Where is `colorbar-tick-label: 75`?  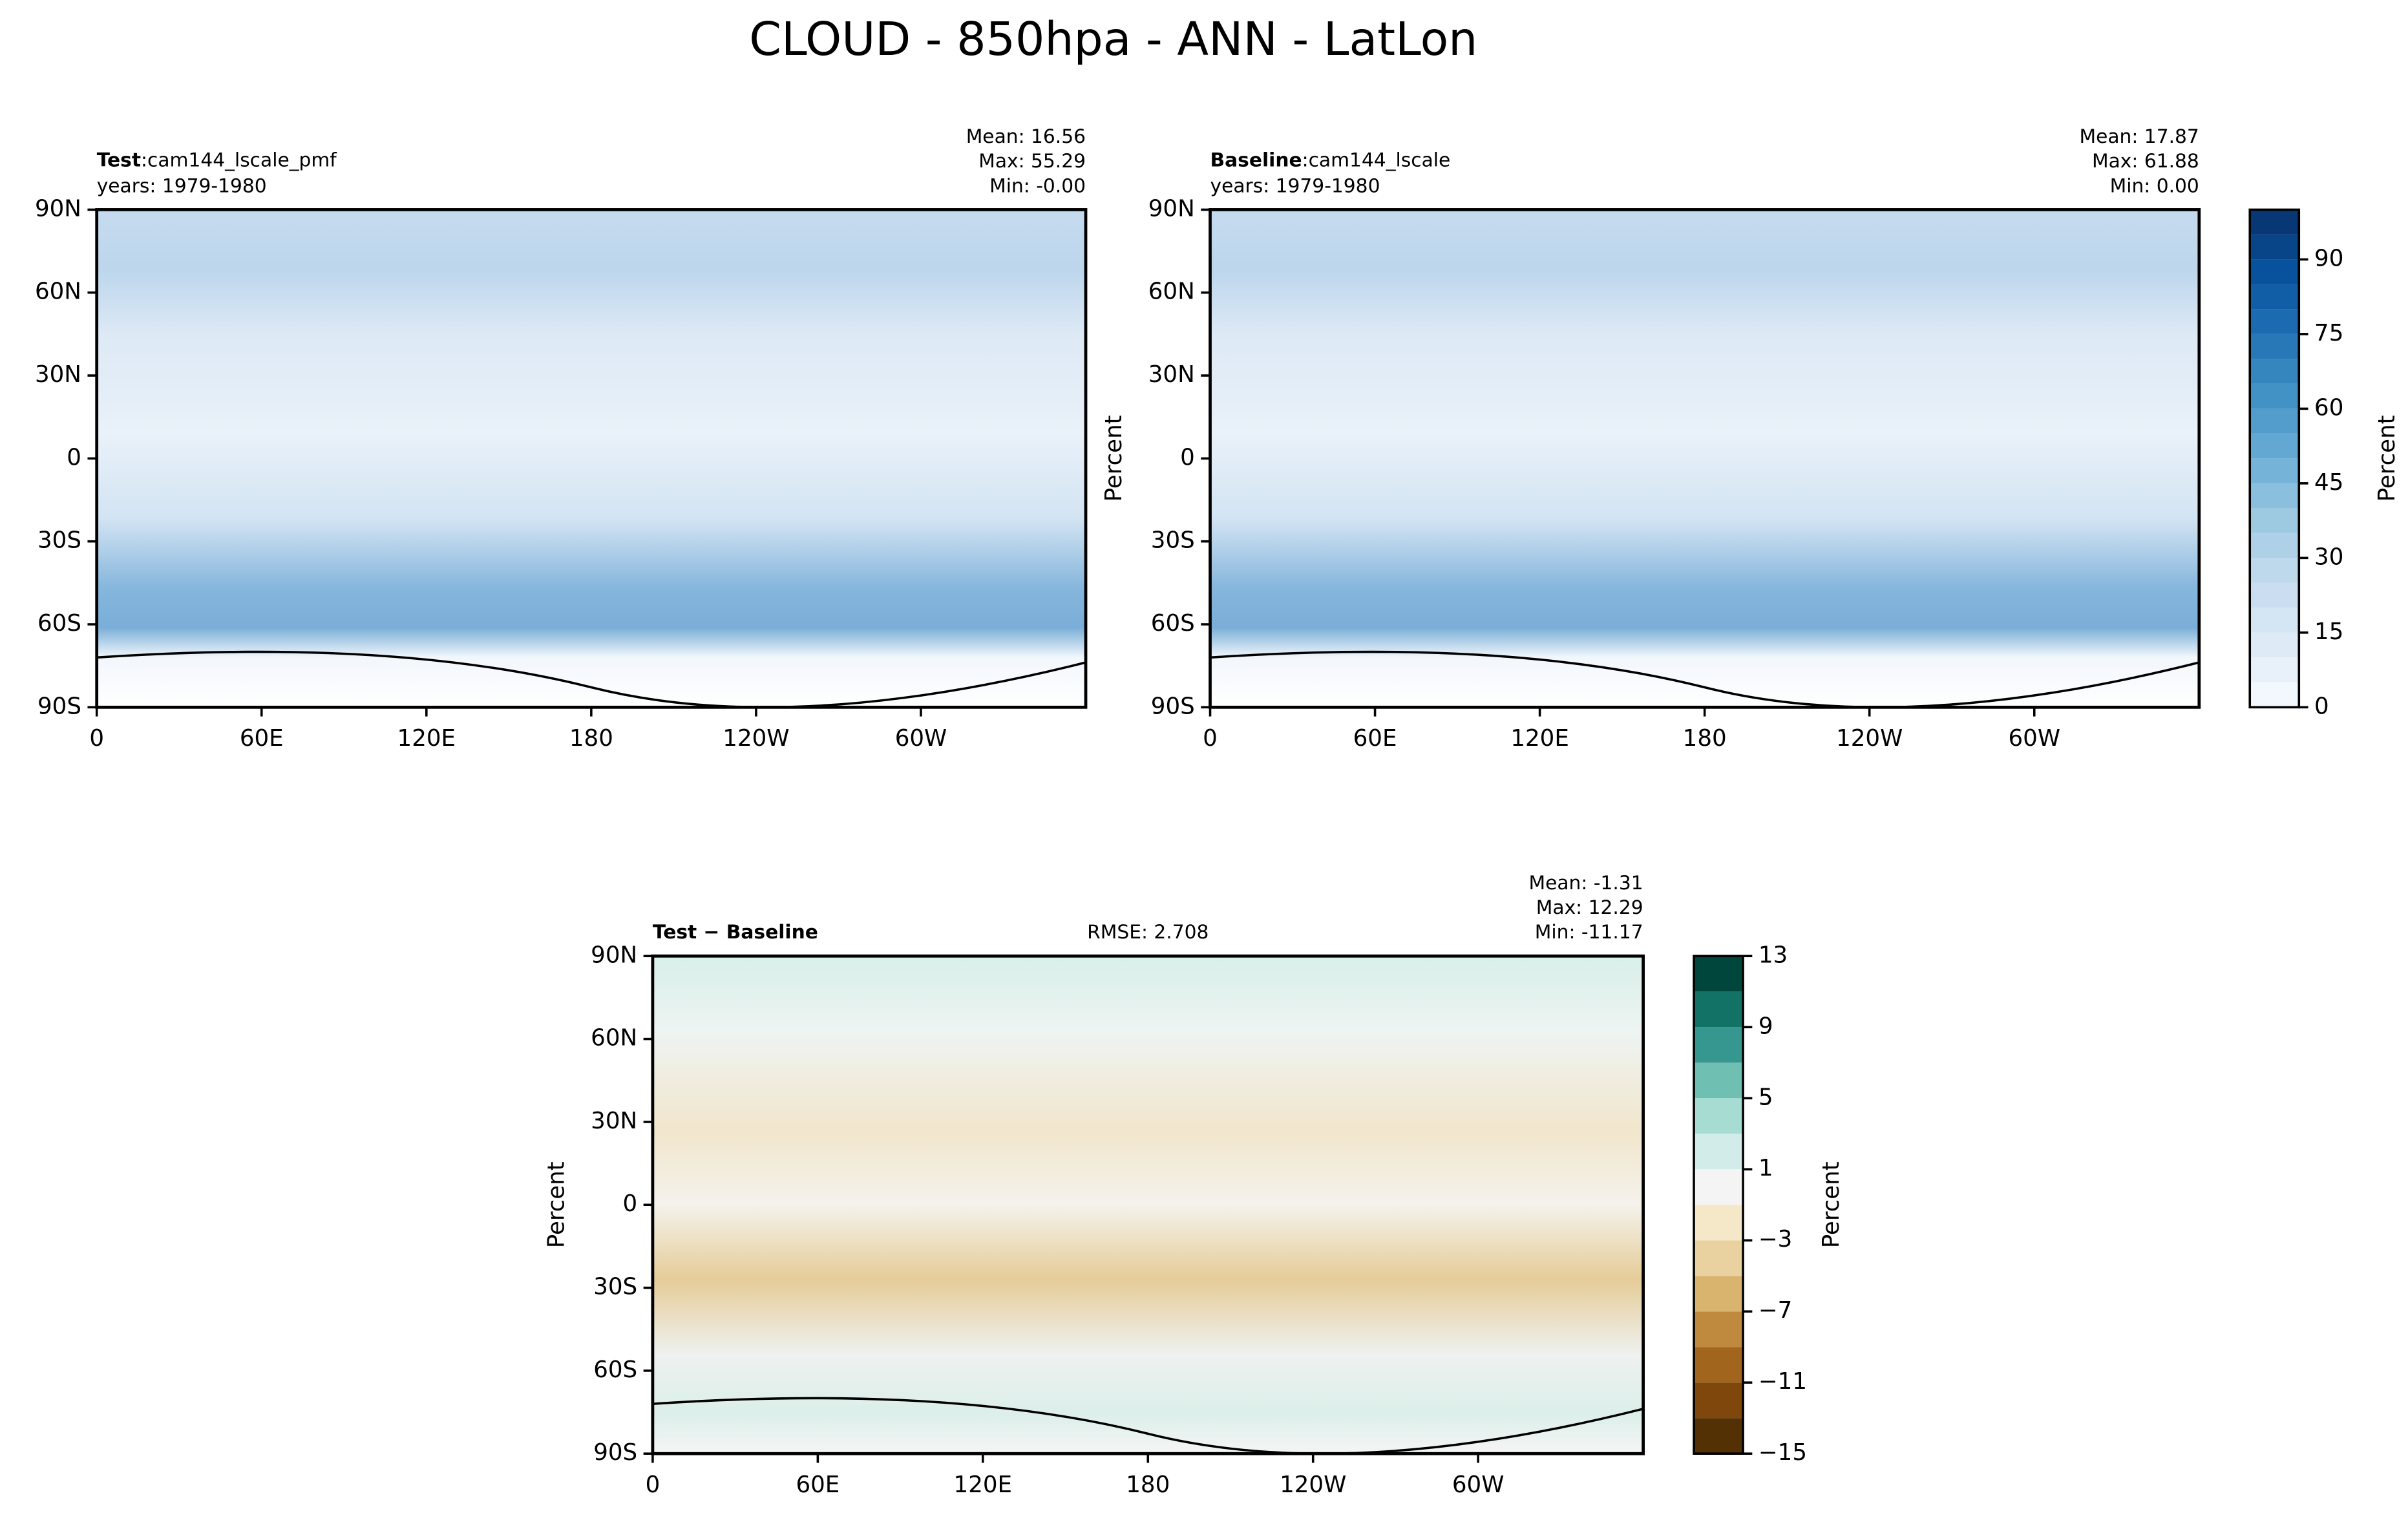
colorbar-tick-label: 75 is located at coordinates (2328, 333).